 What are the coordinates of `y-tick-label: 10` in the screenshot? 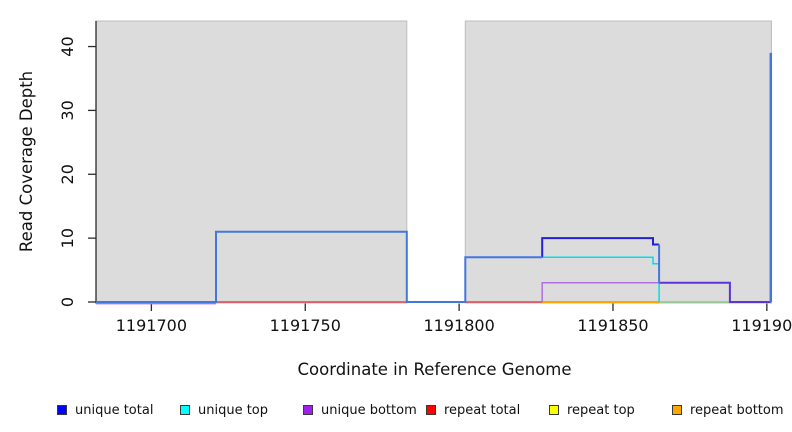 It's located at (67, 238).